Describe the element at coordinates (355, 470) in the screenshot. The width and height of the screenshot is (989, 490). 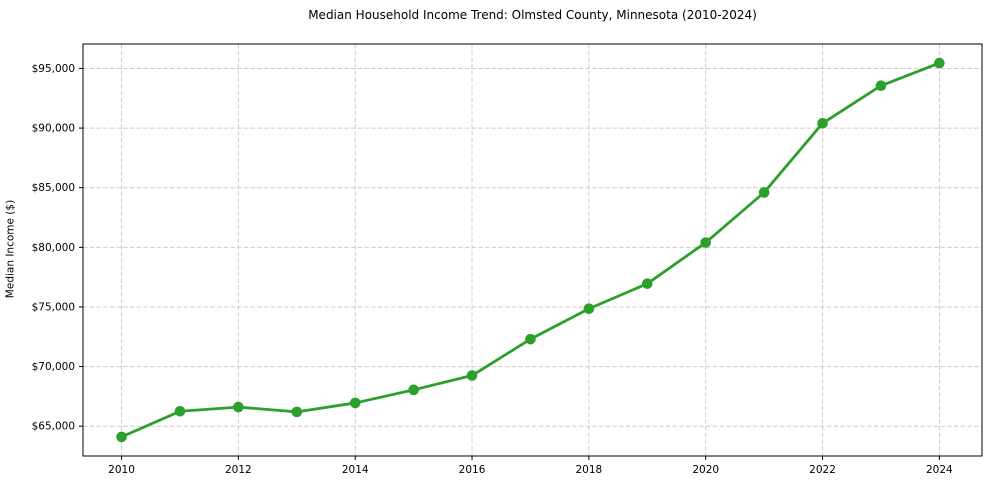
I see `x-tick-label: 2014` at that location.